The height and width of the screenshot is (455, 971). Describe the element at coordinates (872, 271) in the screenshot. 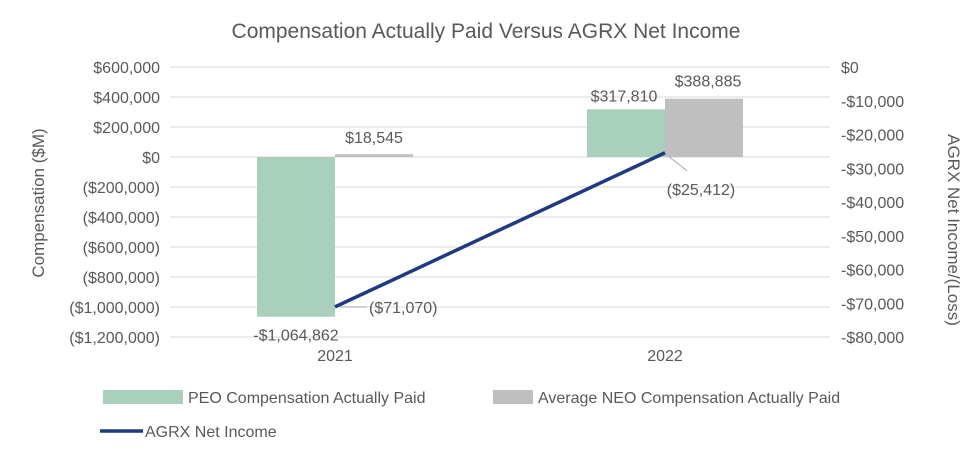

I see `right-tick-label: -$60,000` at that location.